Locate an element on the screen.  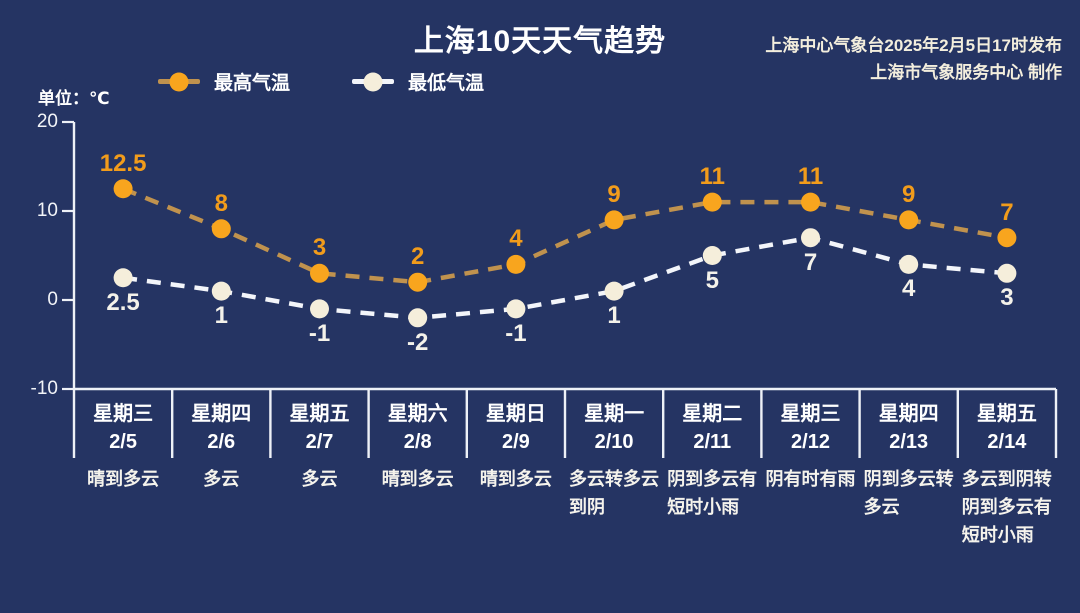
source-line-2: 上海市气象服务中心 制作 is located at coordinates (966, 72).